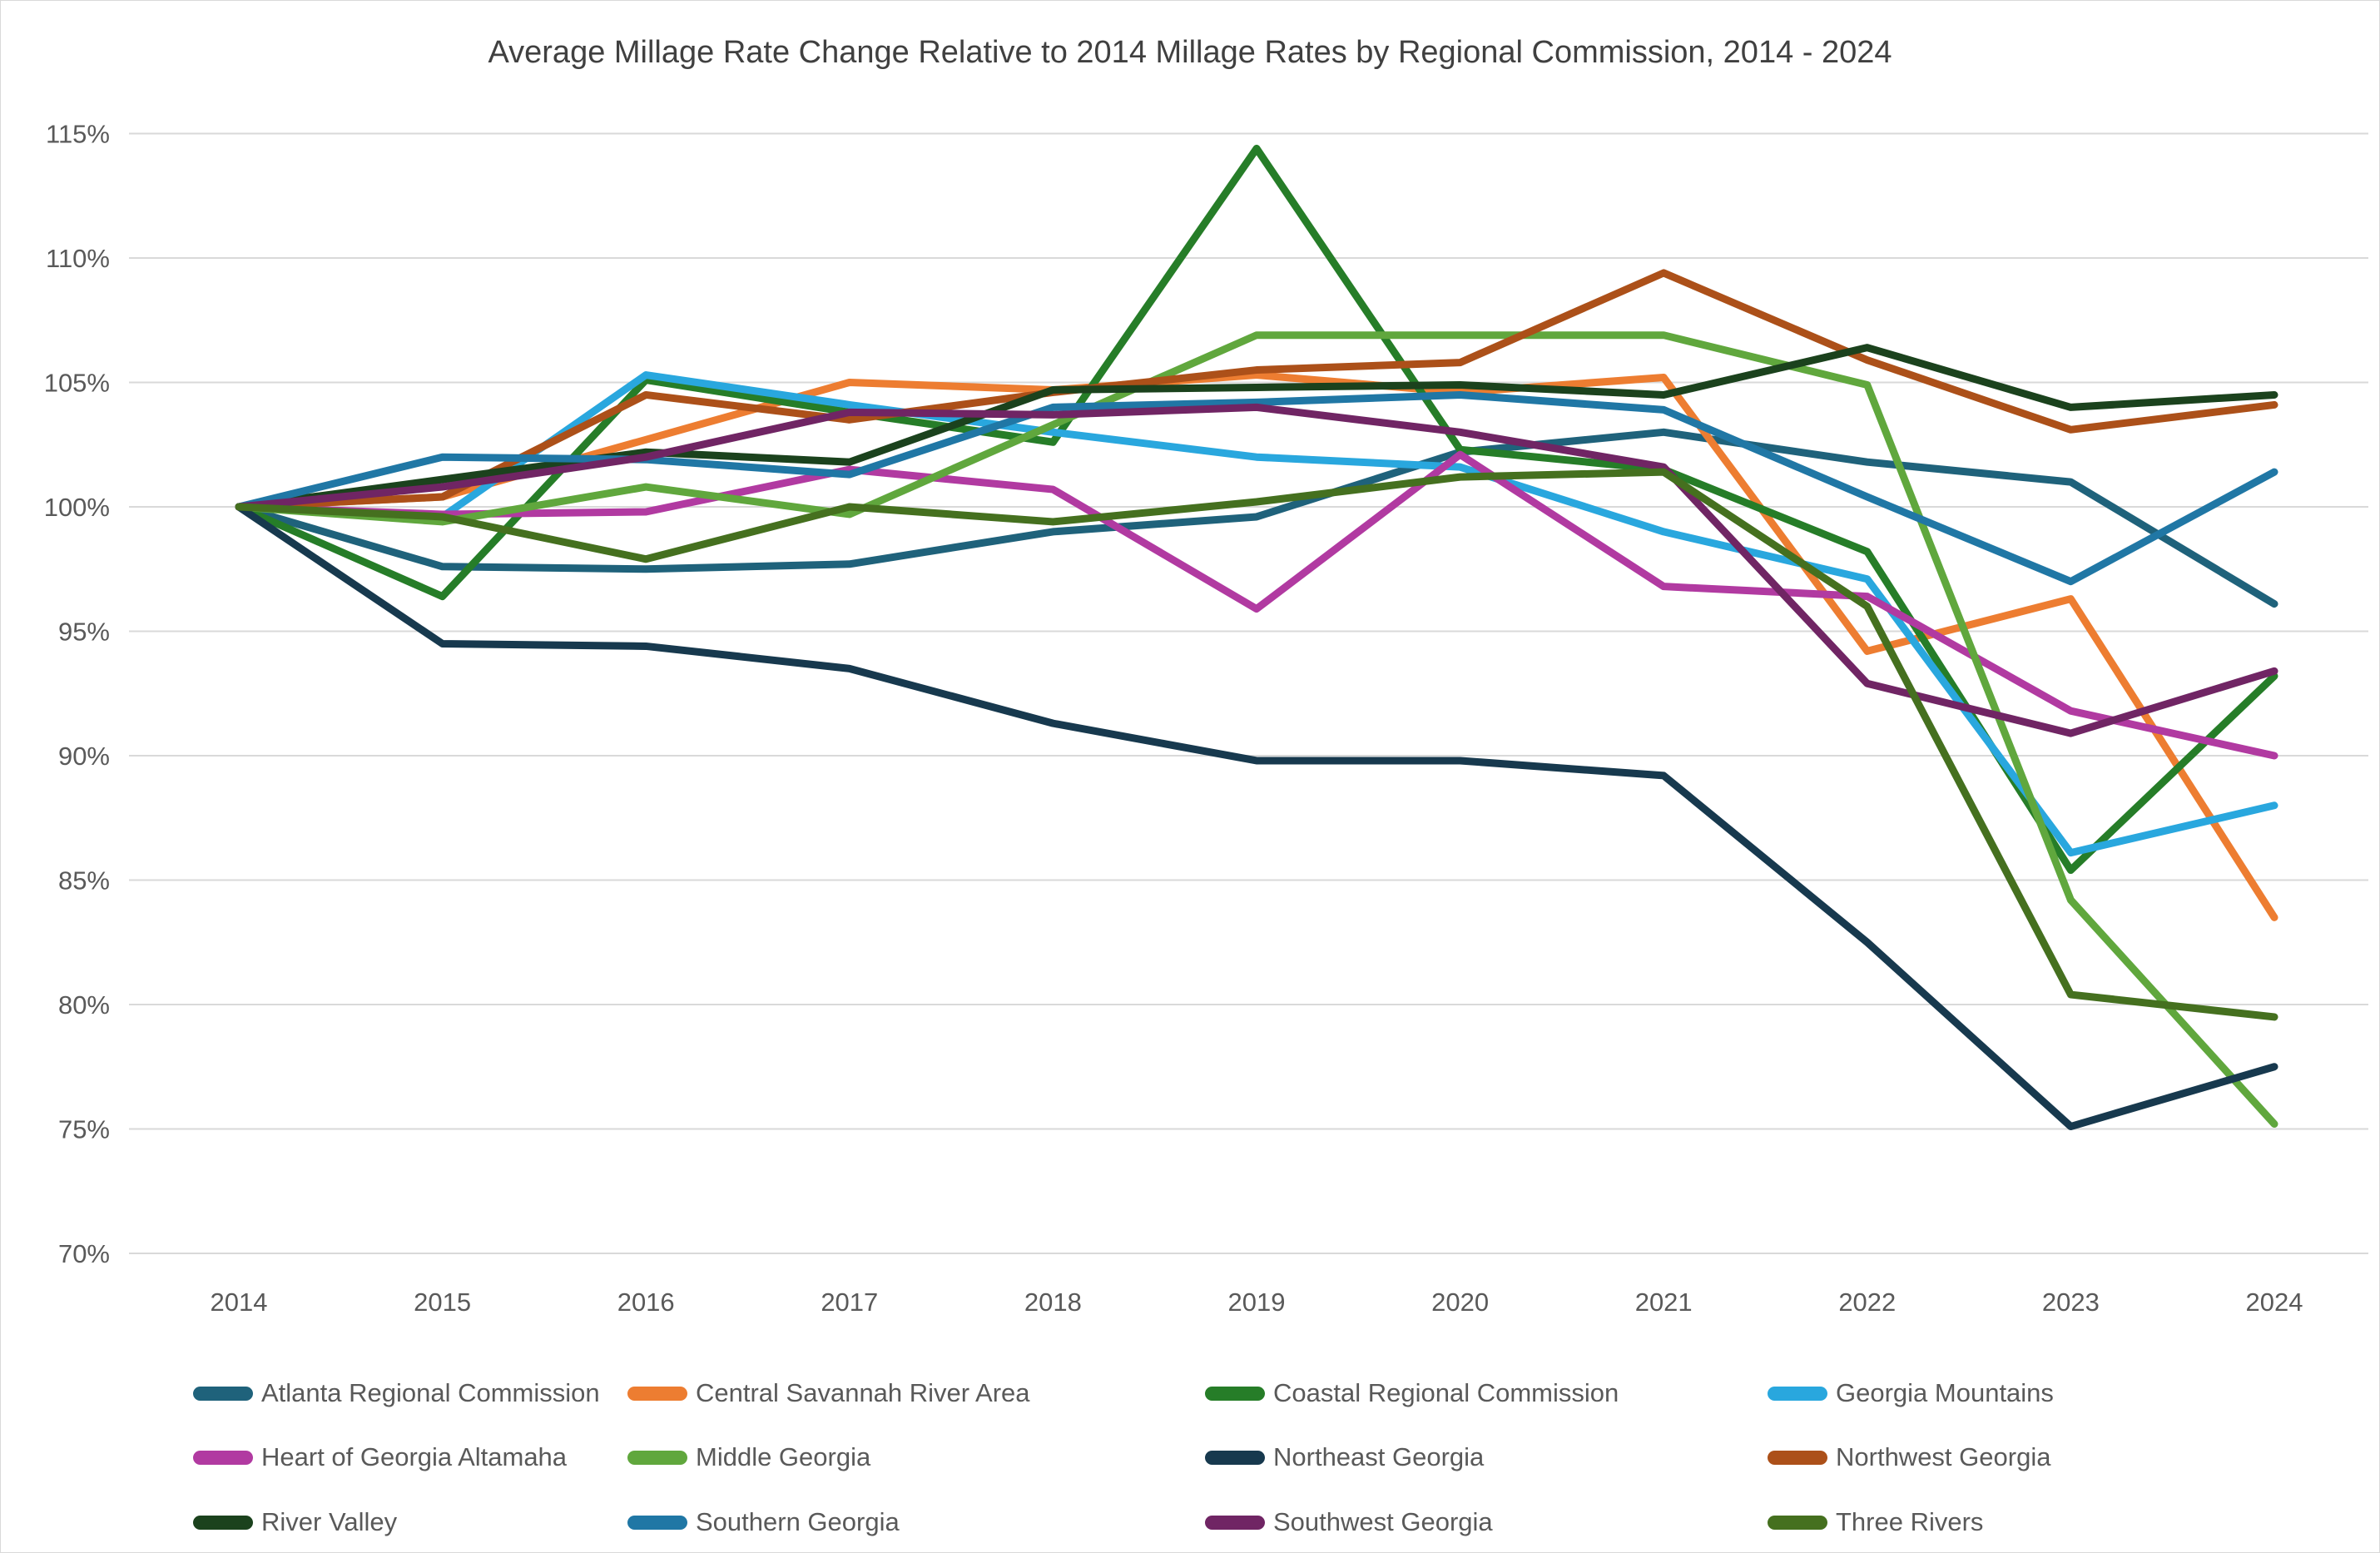 The width and height of the screenshot is (2380, 1553). I want to click on x-axis-tick-label: 2018, so click(1053, 1302).